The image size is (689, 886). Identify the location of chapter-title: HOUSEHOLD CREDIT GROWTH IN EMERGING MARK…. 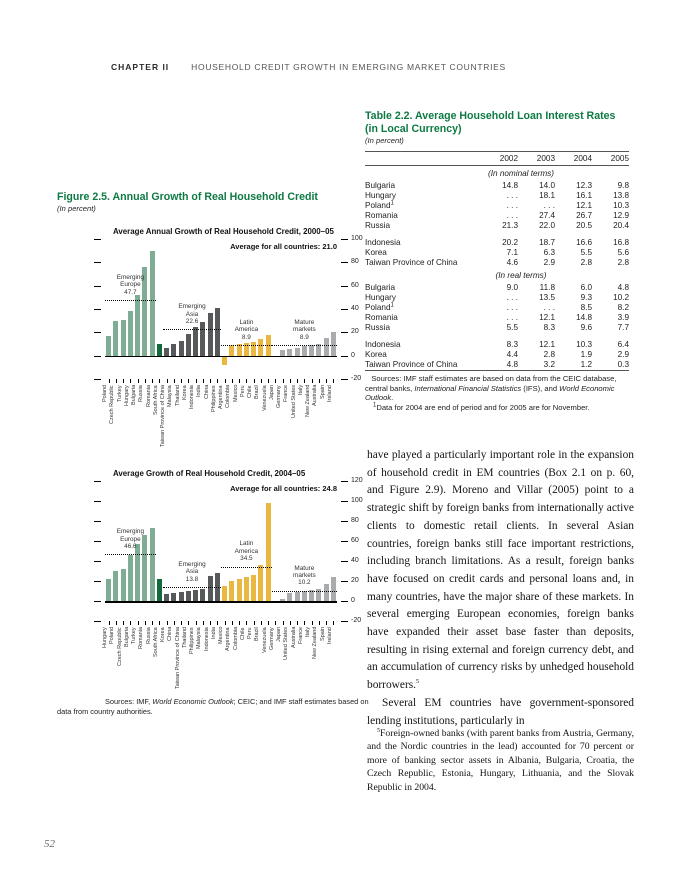
(348, 67).